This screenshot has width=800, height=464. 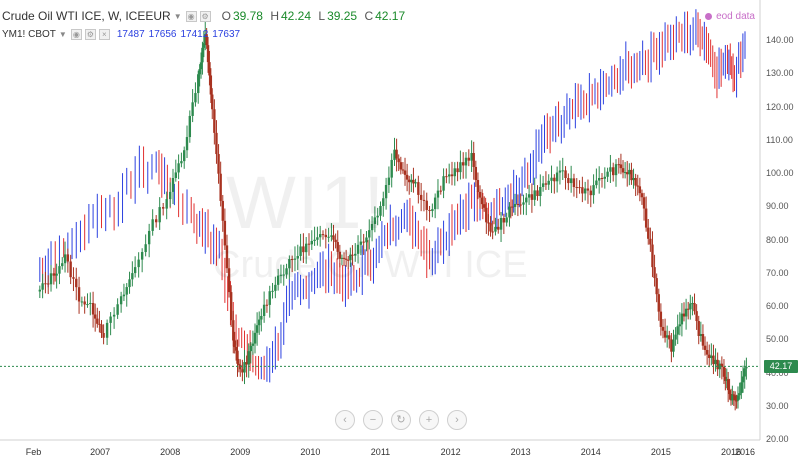 What do you see at coordinates (429, 420) in the screenshot?
I see `zoom-in-button: +` at bounding box center [429, 420].